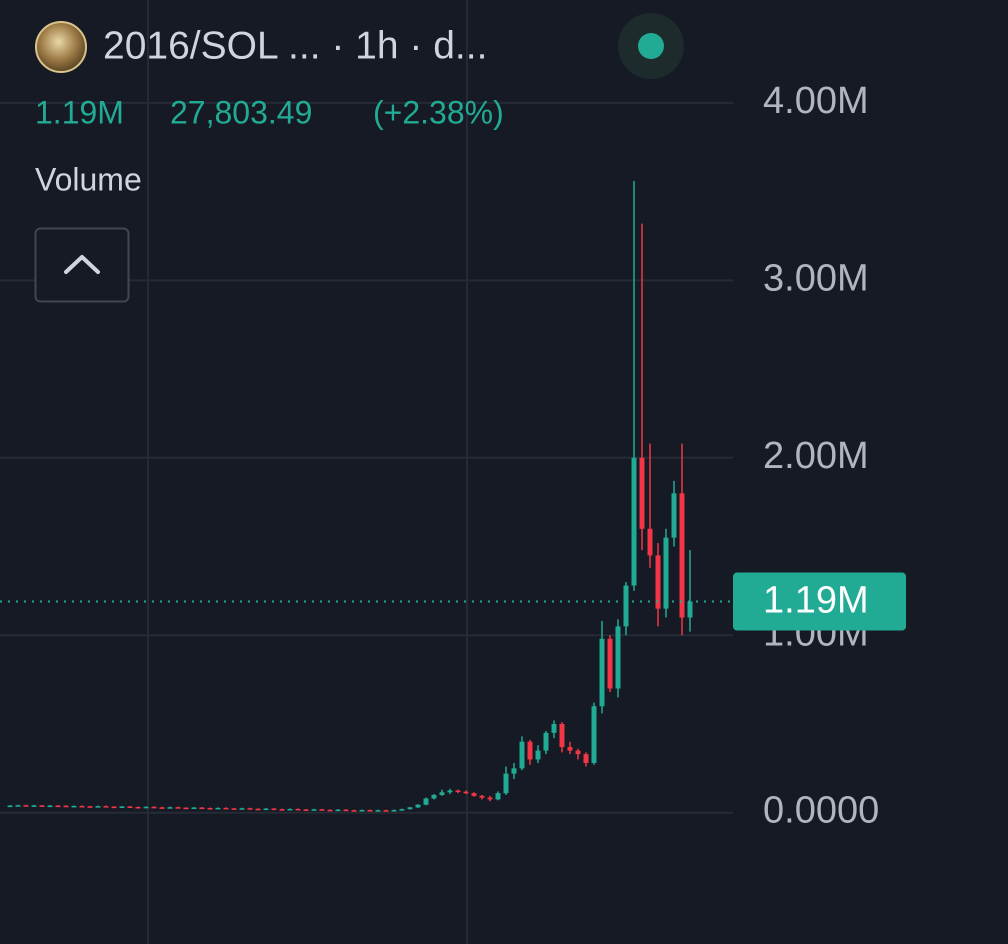 The height and width of the screenshot is (944, 1008). Describe the element at coordinates (651, 46) in the screenshot. I see `status-dot` at that location.